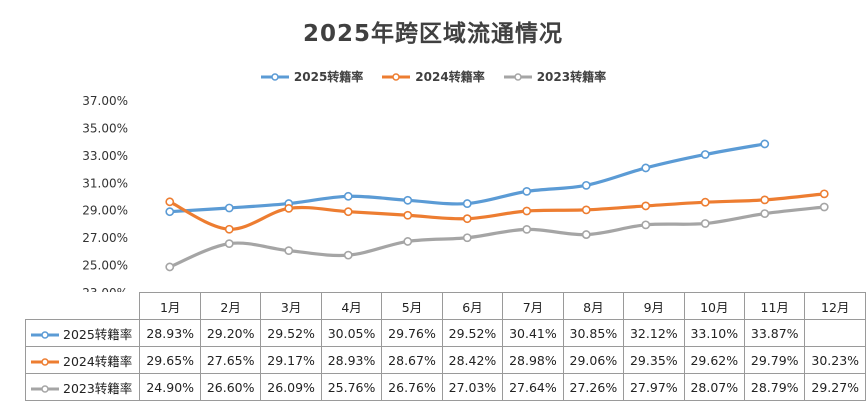 This screenshot has height=408, width=866. I want to click on table-cell: 29.62%, so click(714, 360).